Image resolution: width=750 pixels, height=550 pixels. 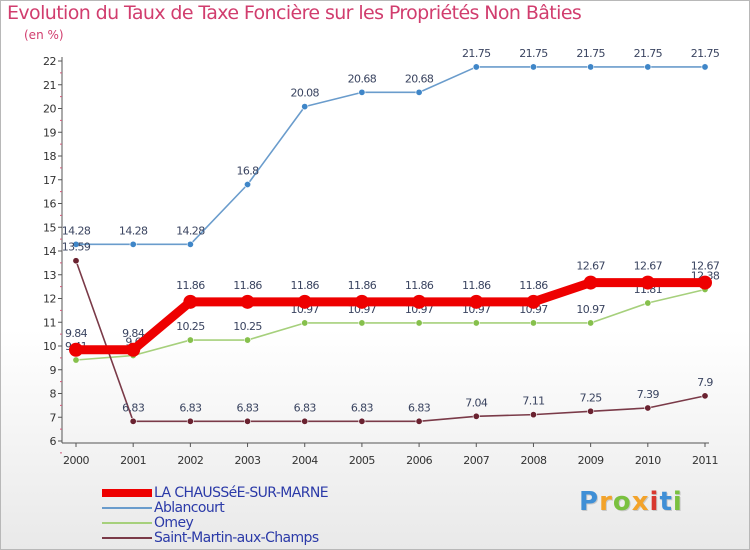 I want to click on logo-letter: t, so click(x=666, y=502).